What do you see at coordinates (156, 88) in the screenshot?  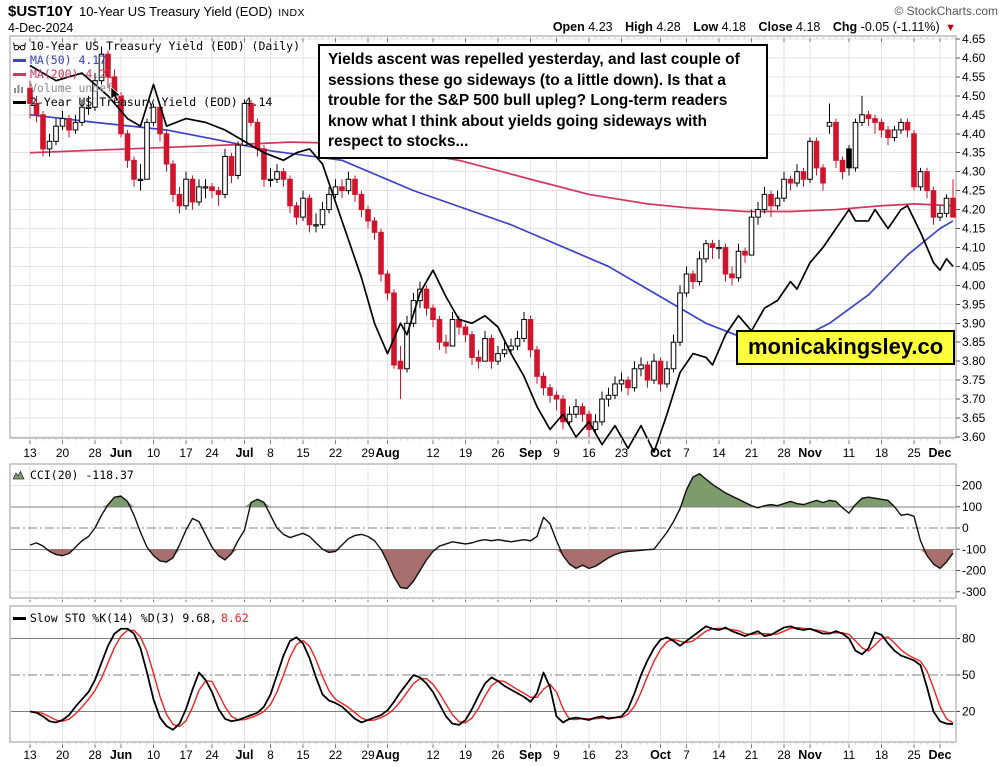 I see `legend-item-volume: Volume undef` at bounding box center [156, 88].